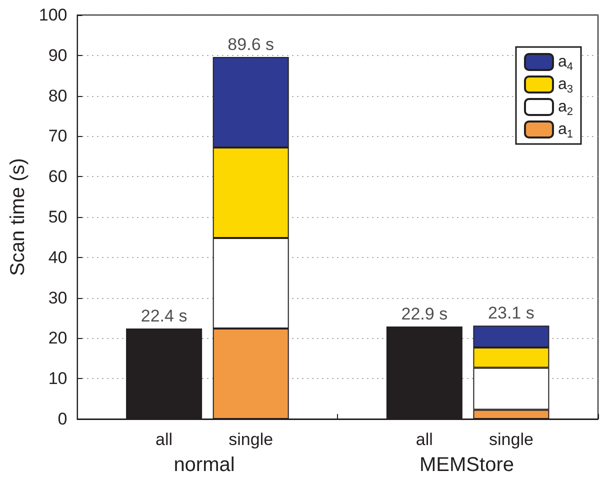 The image size is (601, 477). What do you see at coordinates (53, 15) in the screenshot?
I see `y-tick-label: 100` at bounding box center [53, 15].